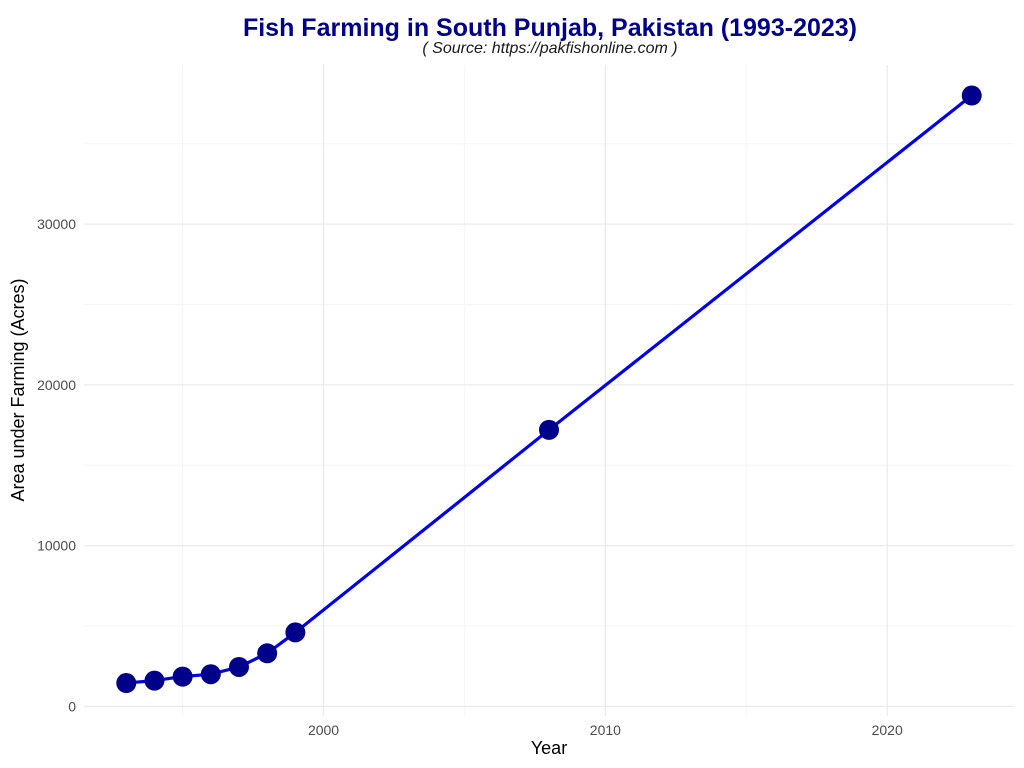 The width and height of the screenshot is (1024, 768). I want to click on x-tick-labels: 2000 2010 2020, so click(605, 730).